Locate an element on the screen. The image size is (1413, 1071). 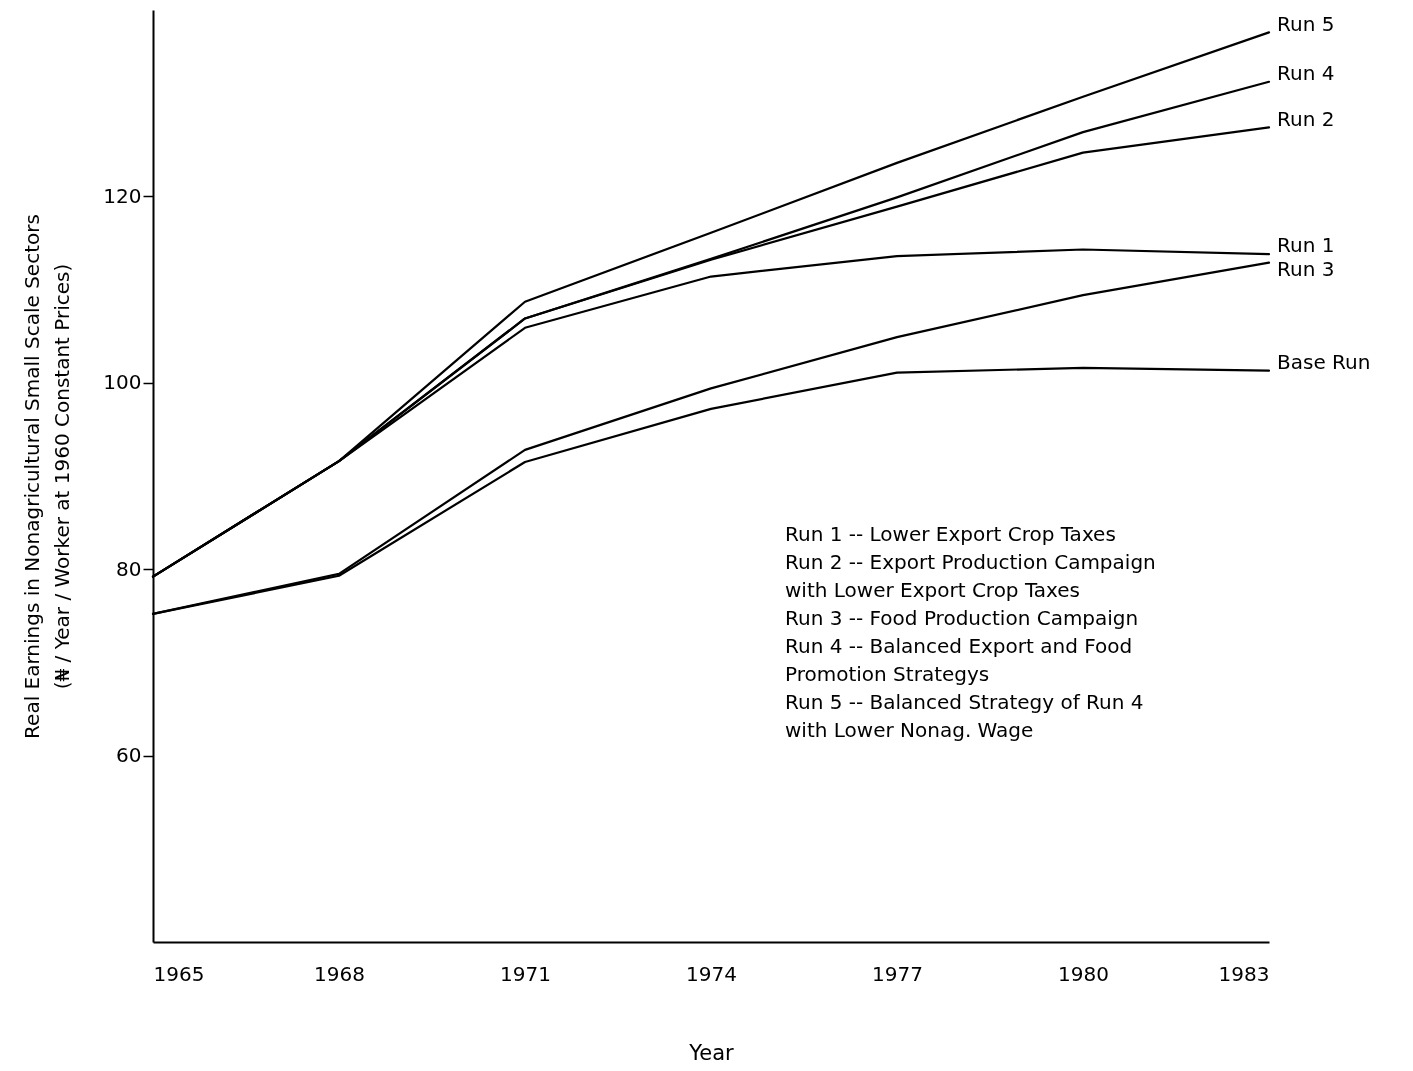
y-tick-label: 100 is located at coordinates (122, 382).